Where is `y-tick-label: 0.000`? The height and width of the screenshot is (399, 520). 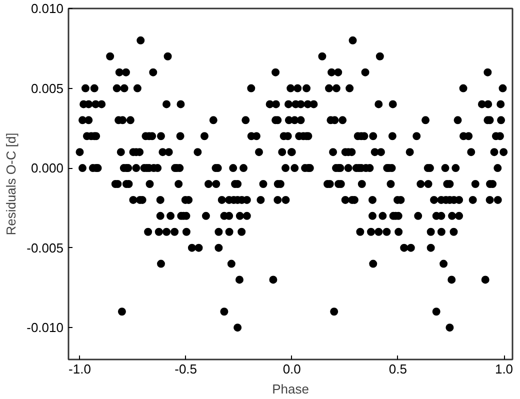 y-tick-label: 0.000 is located at coordinates (47, 168).